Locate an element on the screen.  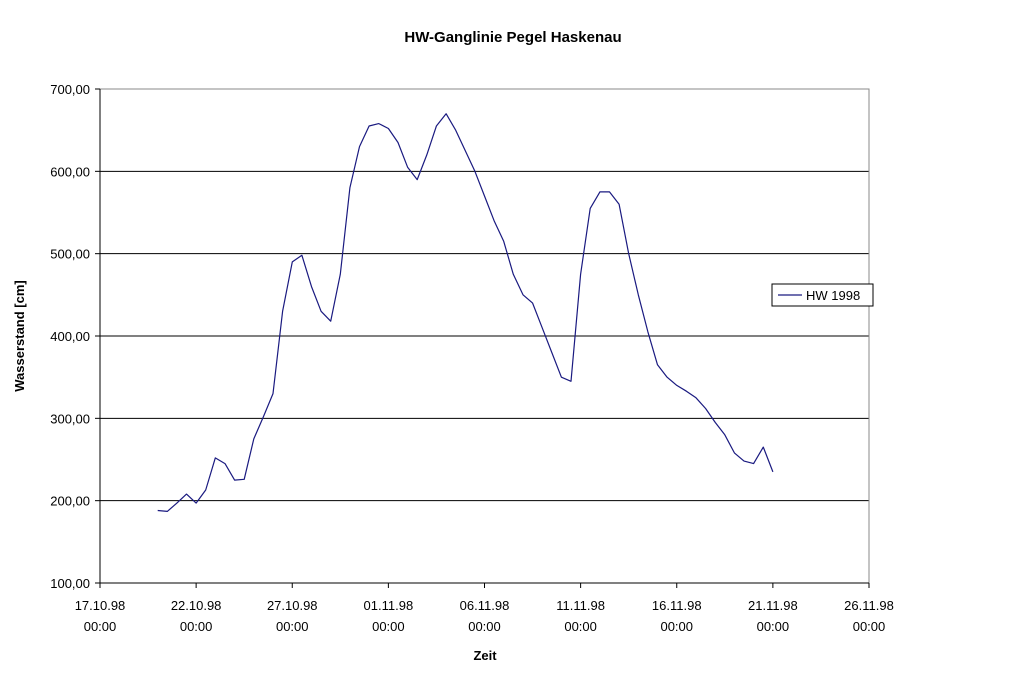
y-tick-label: 200,00 is located at coordinates (70, 501).